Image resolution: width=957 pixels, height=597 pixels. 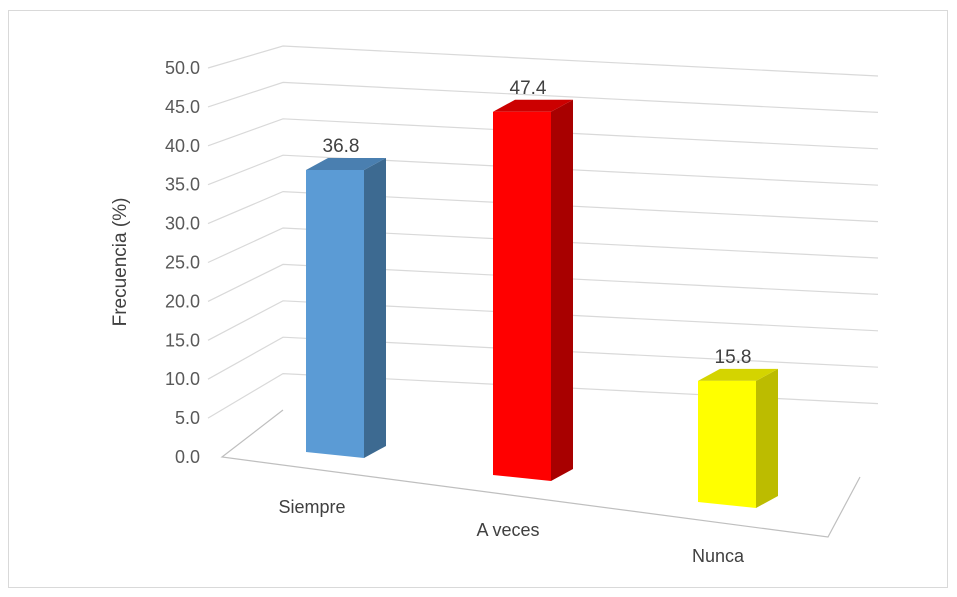 I want to click on y-tick-label: 15.0, so click(x=182, y=340).